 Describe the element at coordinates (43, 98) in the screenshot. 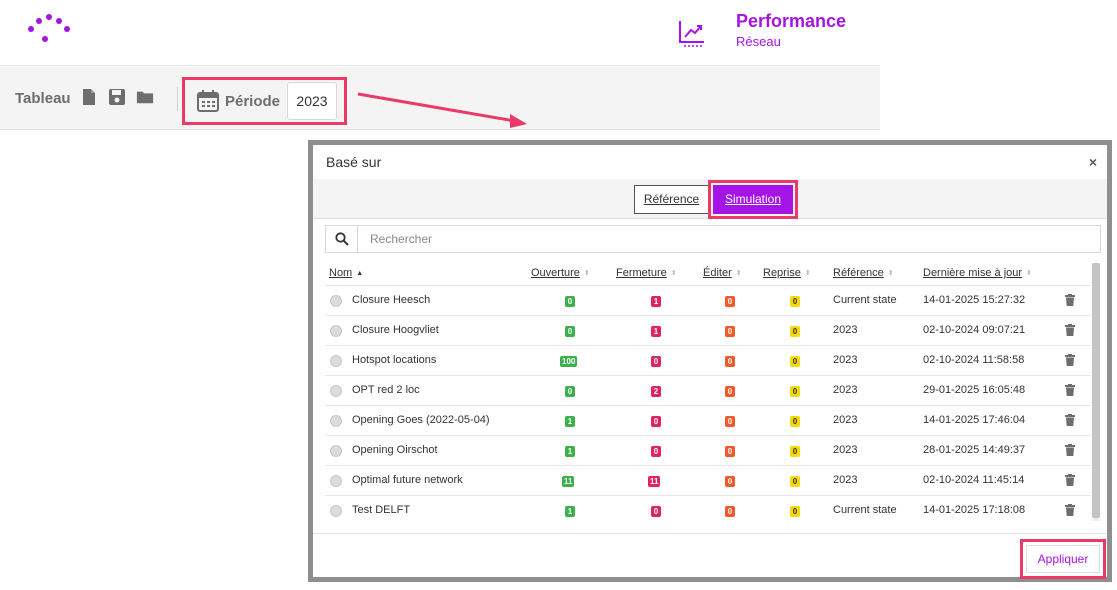

I see `tableau-label: Tableau` at that location.